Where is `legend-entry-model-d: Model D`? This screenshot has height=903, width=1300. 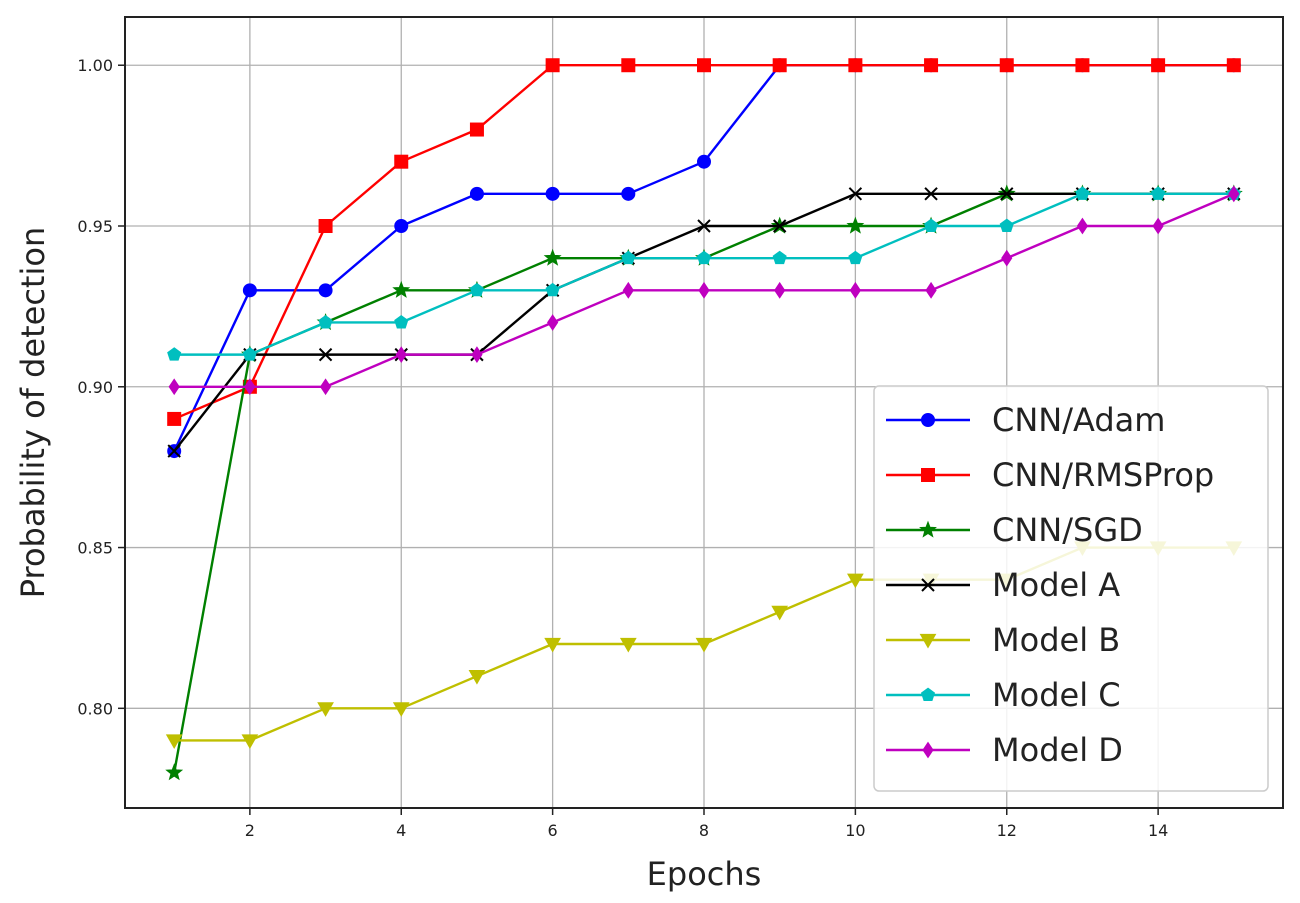
legend-entry-model-d: Model D is located at coordinates (1004, 750).